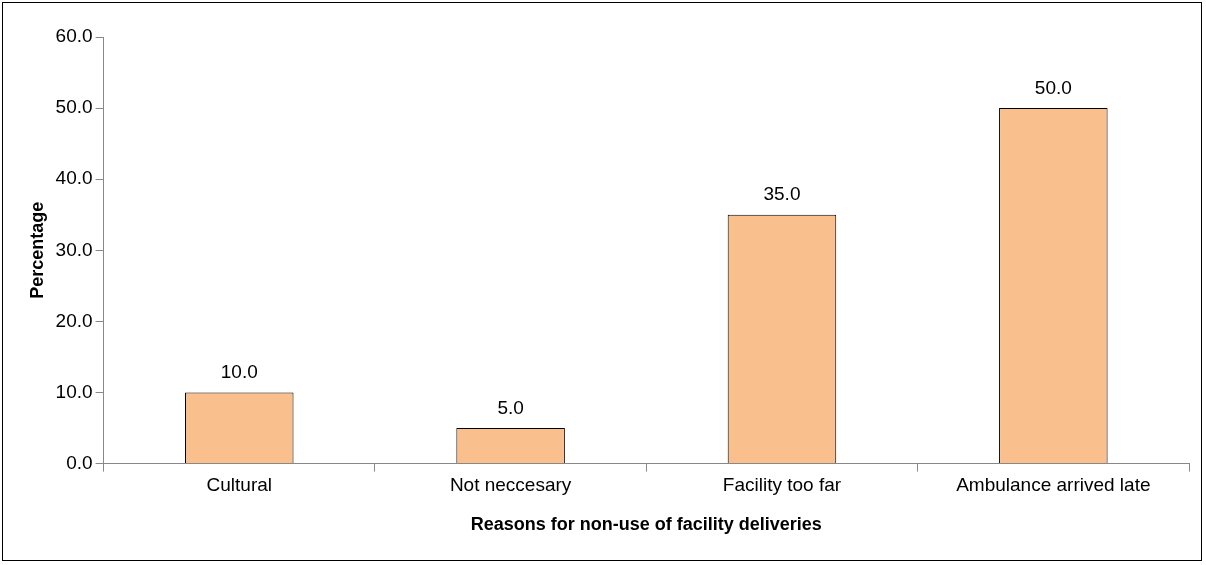 This screenshot has width=1206, height=565. I want to click on x-tick-label: Not neccesary, so click(510, 485).